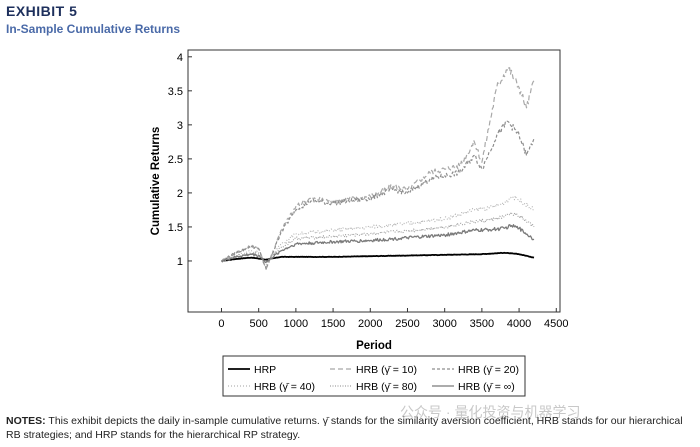  What do you see at coordinates (42, 11) in the screenshot?
I see `exhibit-label: EXHIBIT 5` at bounding box center [42, 11].